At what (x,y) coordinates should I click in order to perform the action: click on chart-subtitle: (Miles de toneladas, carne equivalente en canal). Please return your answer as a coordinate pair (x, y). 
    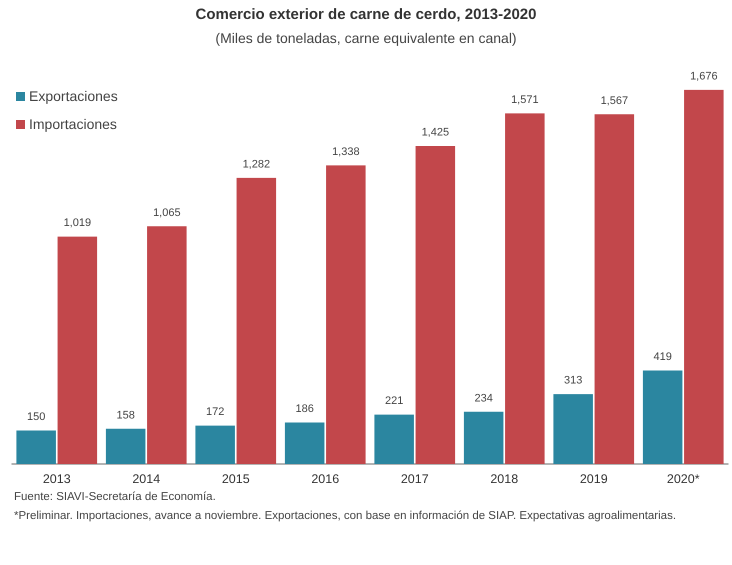
    Looking at the image, I should click on (366, 38).